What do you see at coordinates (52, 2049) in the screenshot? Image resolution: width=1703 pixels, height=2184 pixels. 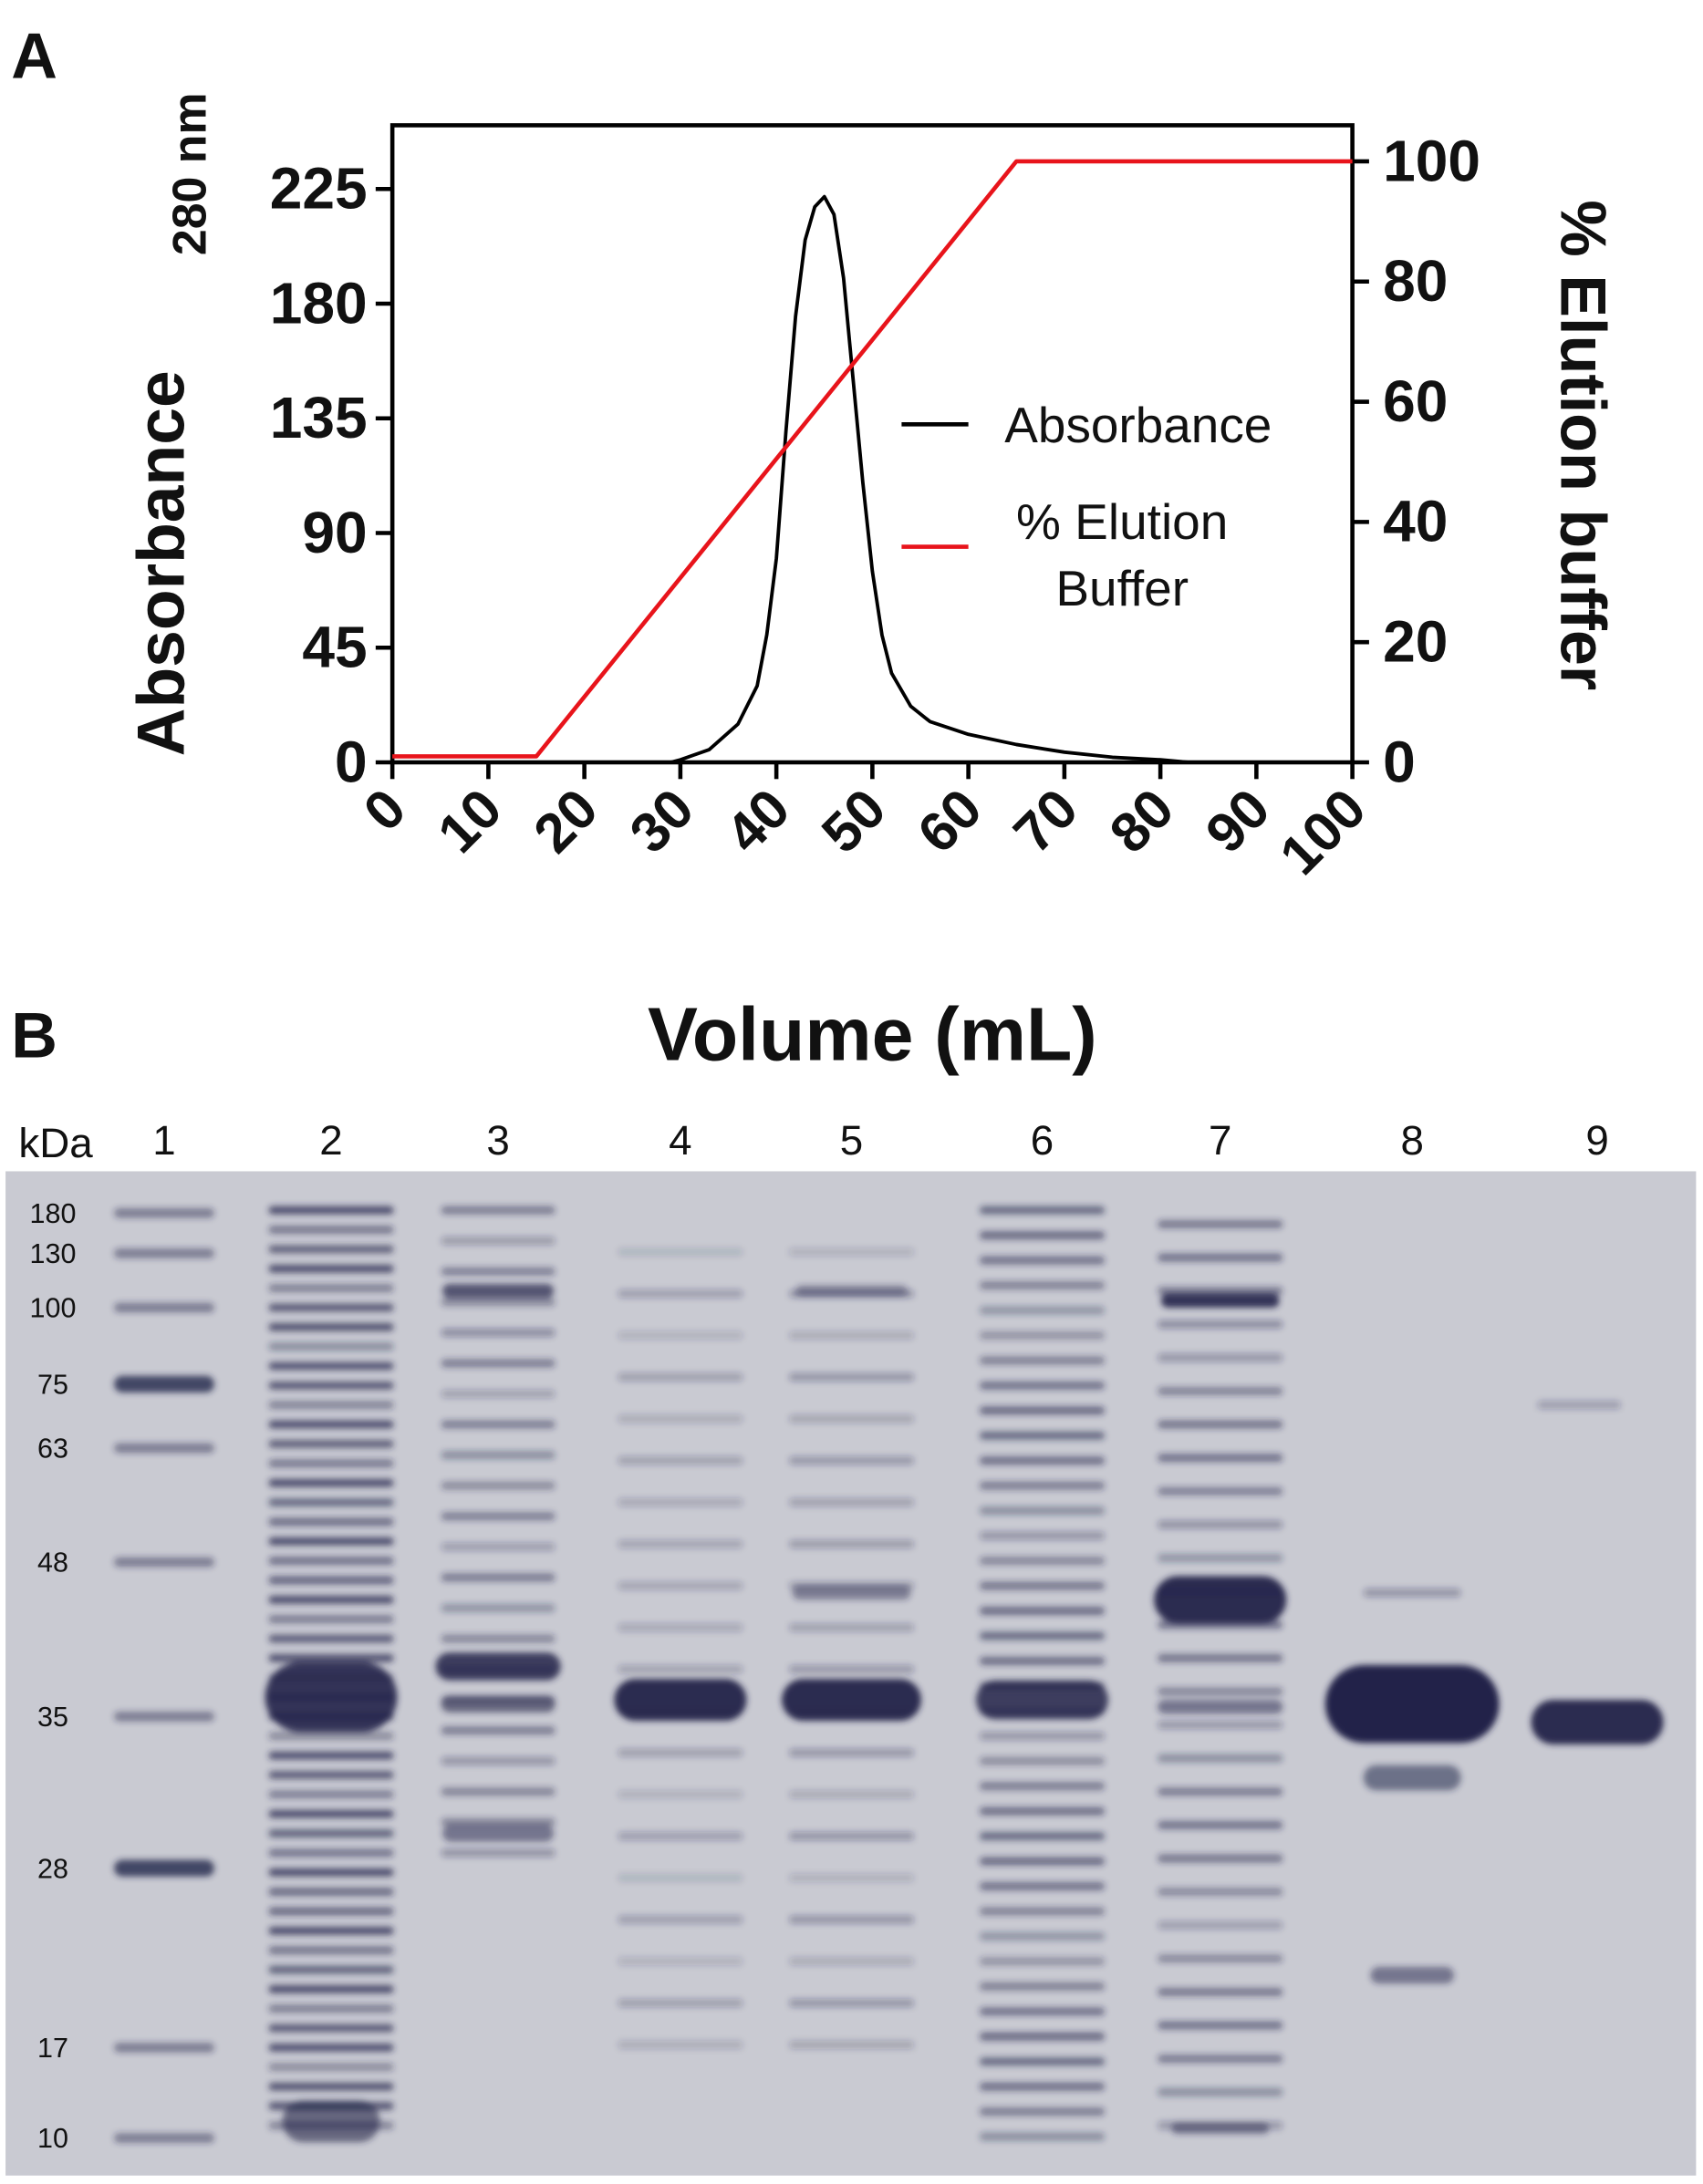 I see `marker-label: 17` at bounding box center [52, 2049].